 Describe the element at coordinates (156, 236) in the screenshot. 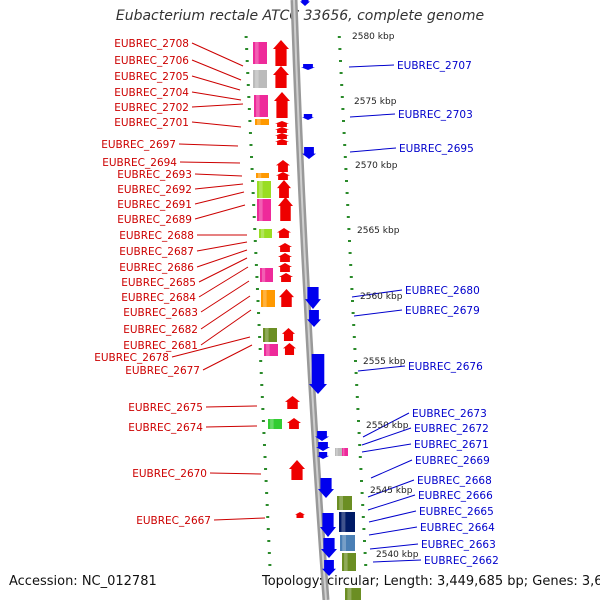

I see `gene-label-eubrec-2688: EUBREC_2688` at that location.